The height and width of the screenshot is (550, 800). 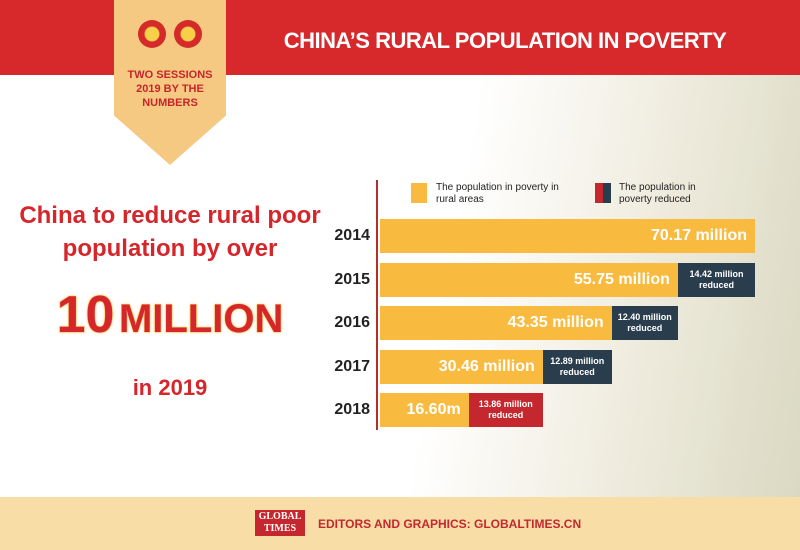 I want to click on axis-line, so click(x=377, y=305).